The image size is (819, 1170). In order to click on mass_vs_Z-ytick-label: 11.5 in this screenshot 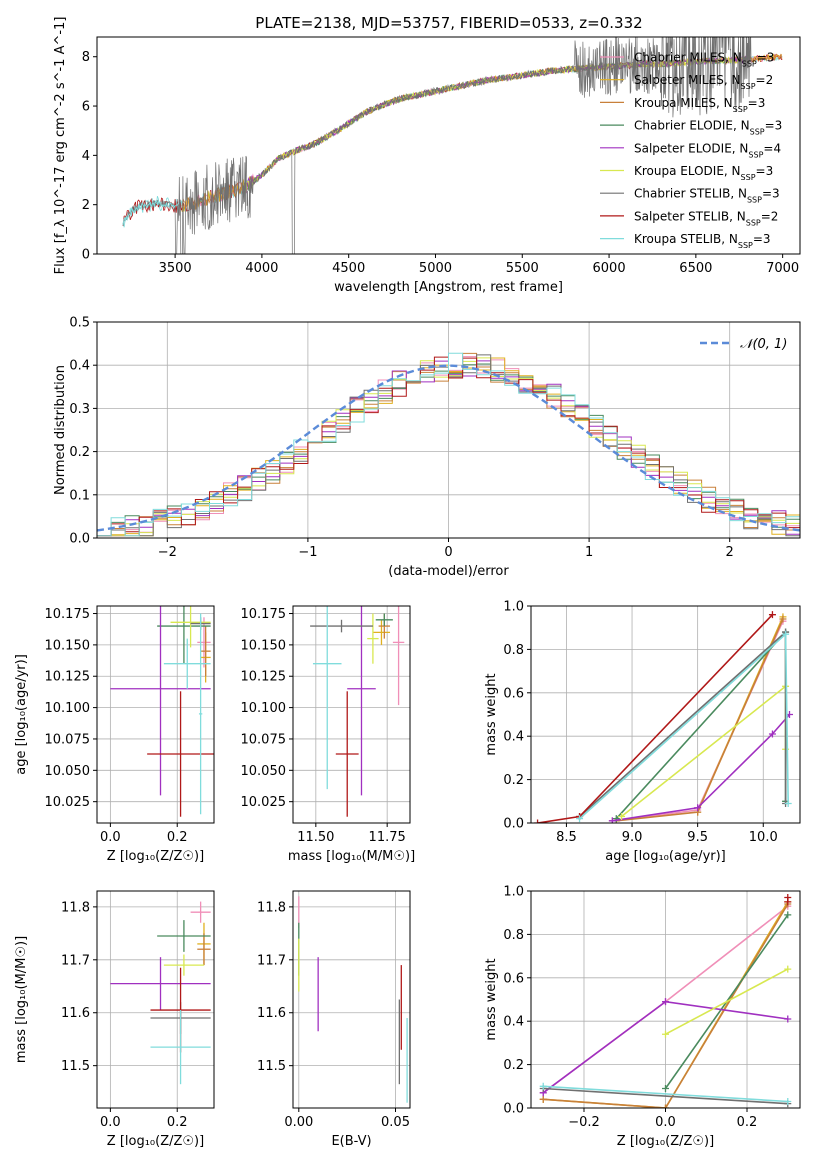, I will do `click(75, 1066)`.